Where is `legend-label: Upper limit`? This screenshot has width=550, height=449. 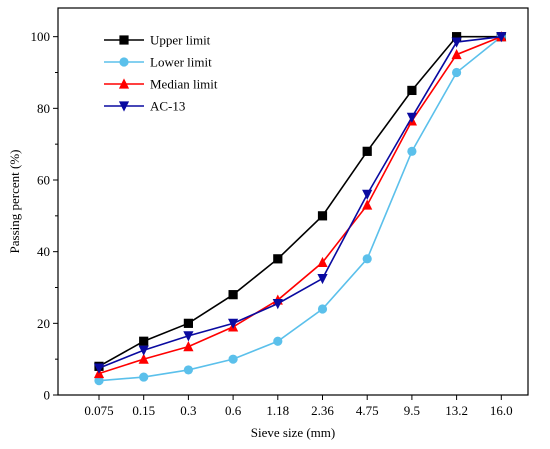 legend-label: Upper limit is located at coordinates (180, 40).